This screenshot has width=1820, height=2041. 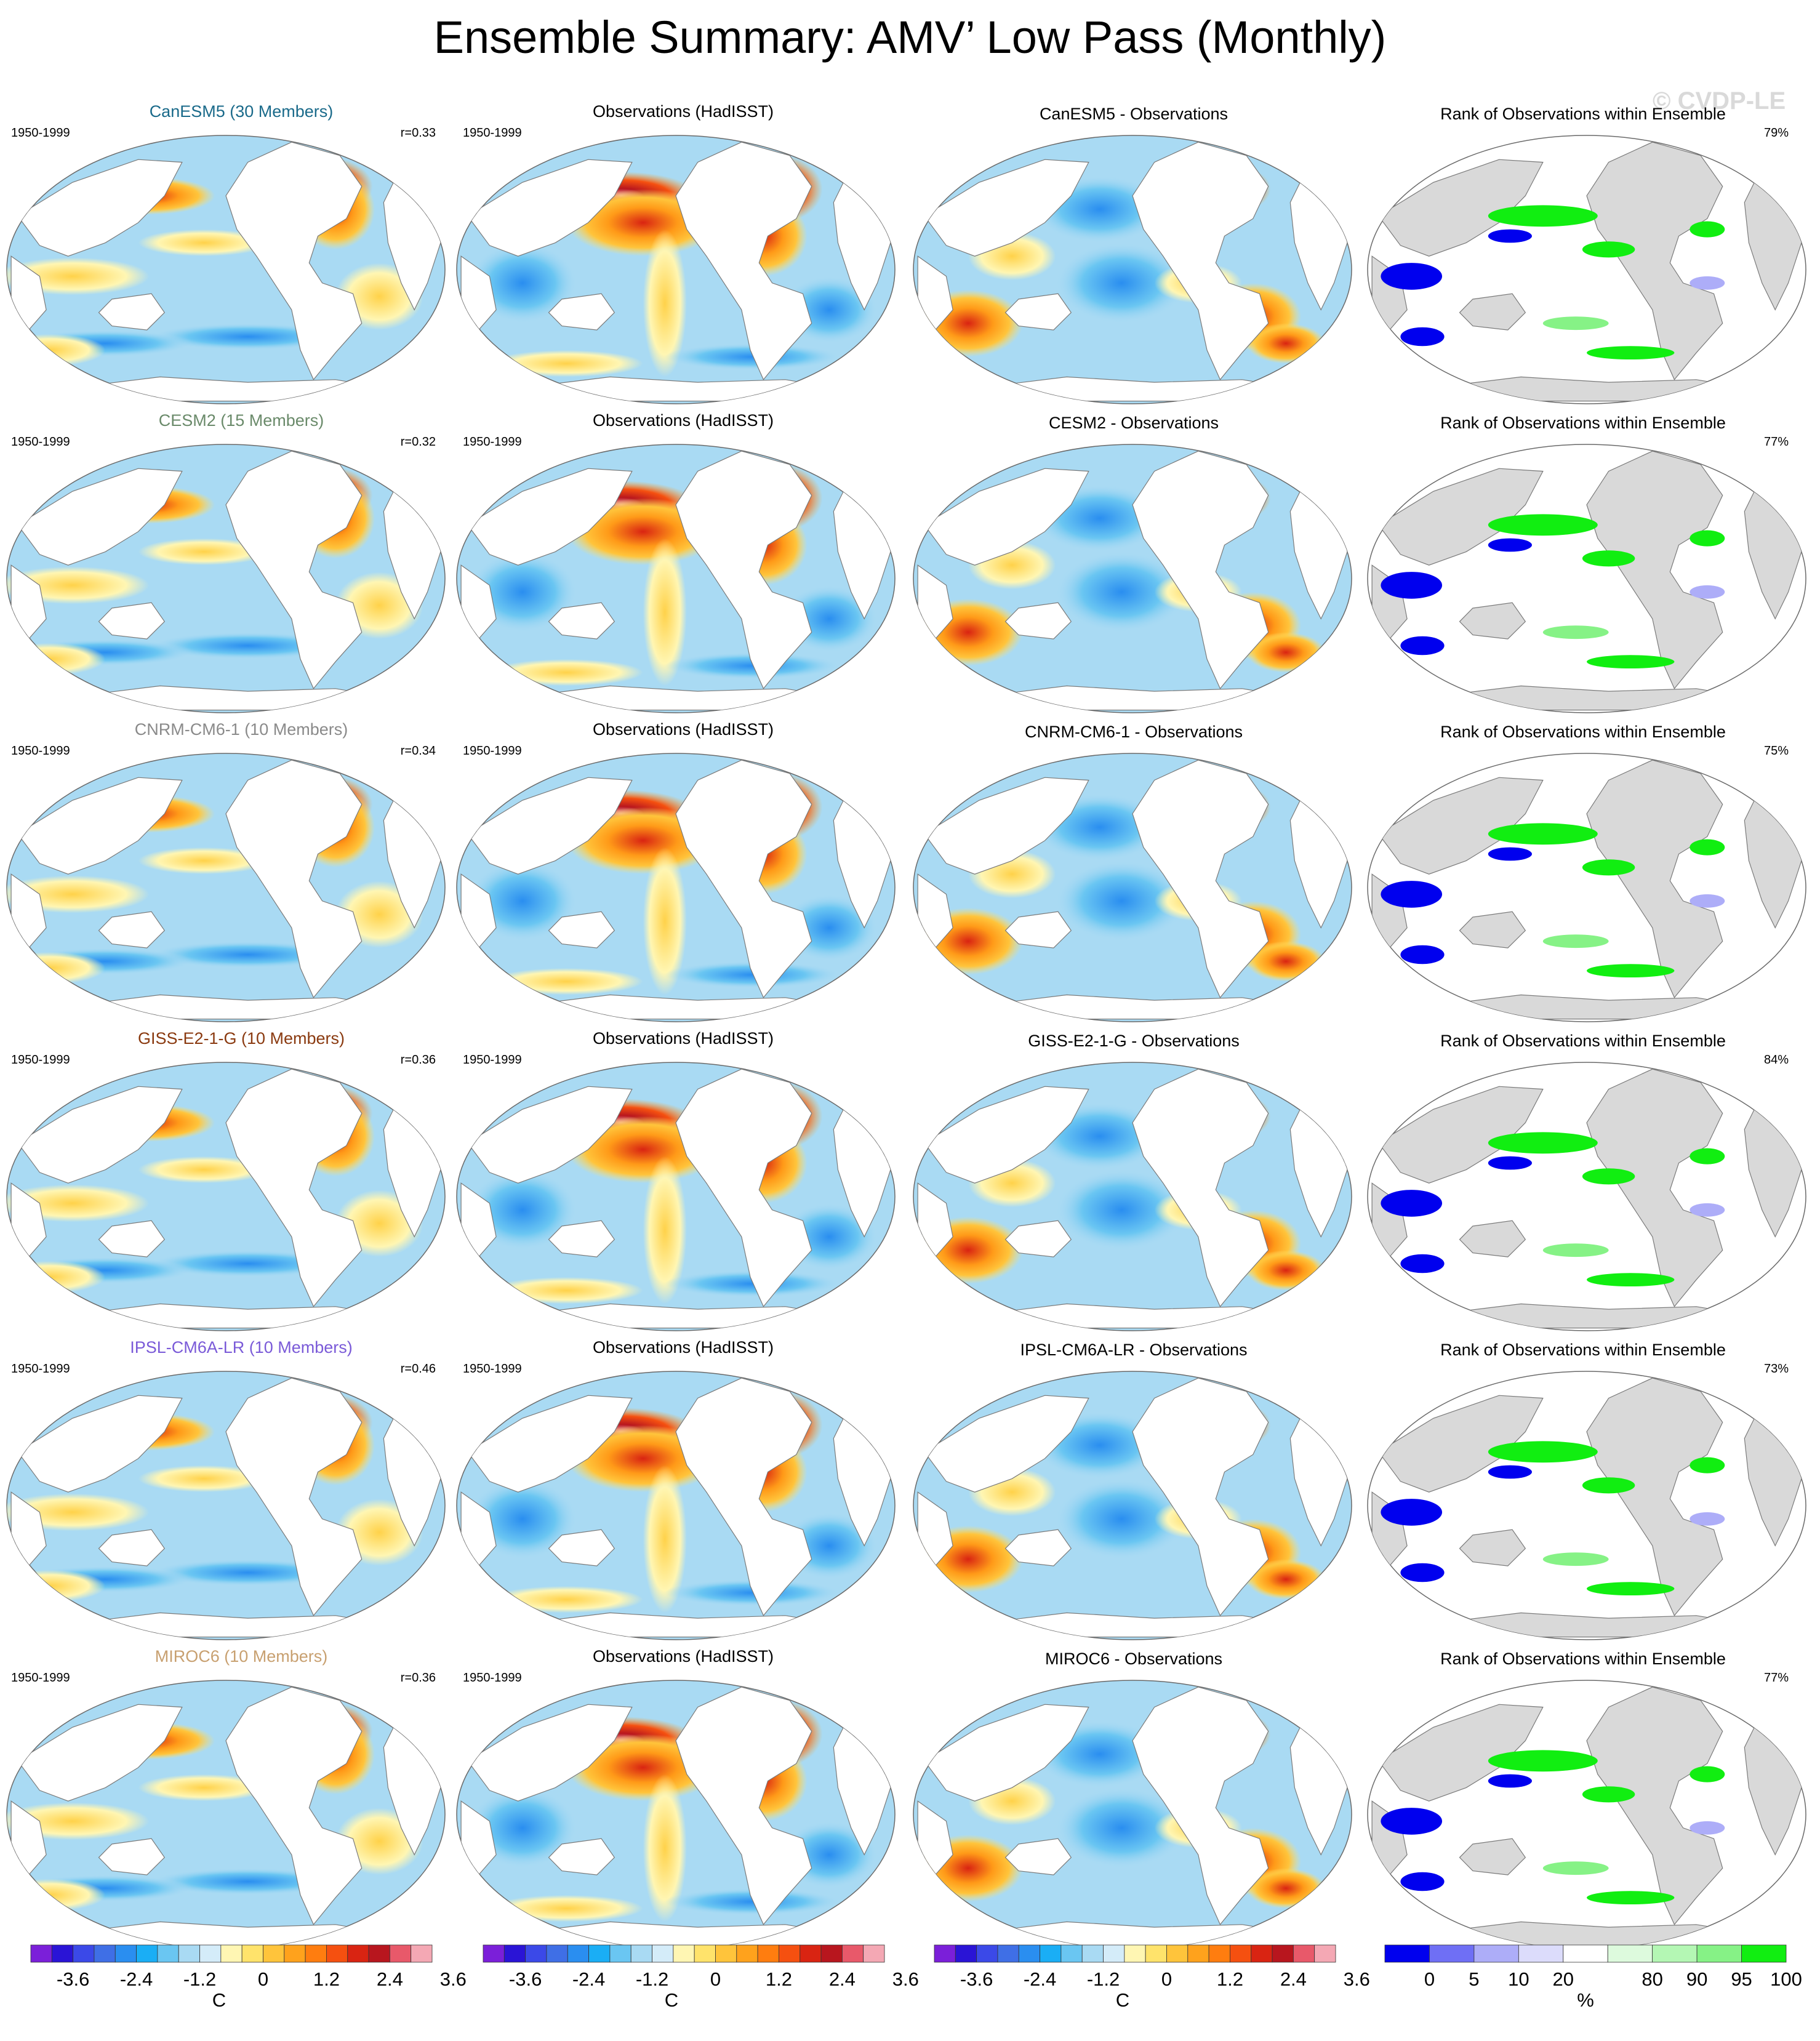 What do you see at coordinates (242, 112) in the screenshot?
I see `model-title: CanESM5 (30 Members)` at bounding box center [242, 112].